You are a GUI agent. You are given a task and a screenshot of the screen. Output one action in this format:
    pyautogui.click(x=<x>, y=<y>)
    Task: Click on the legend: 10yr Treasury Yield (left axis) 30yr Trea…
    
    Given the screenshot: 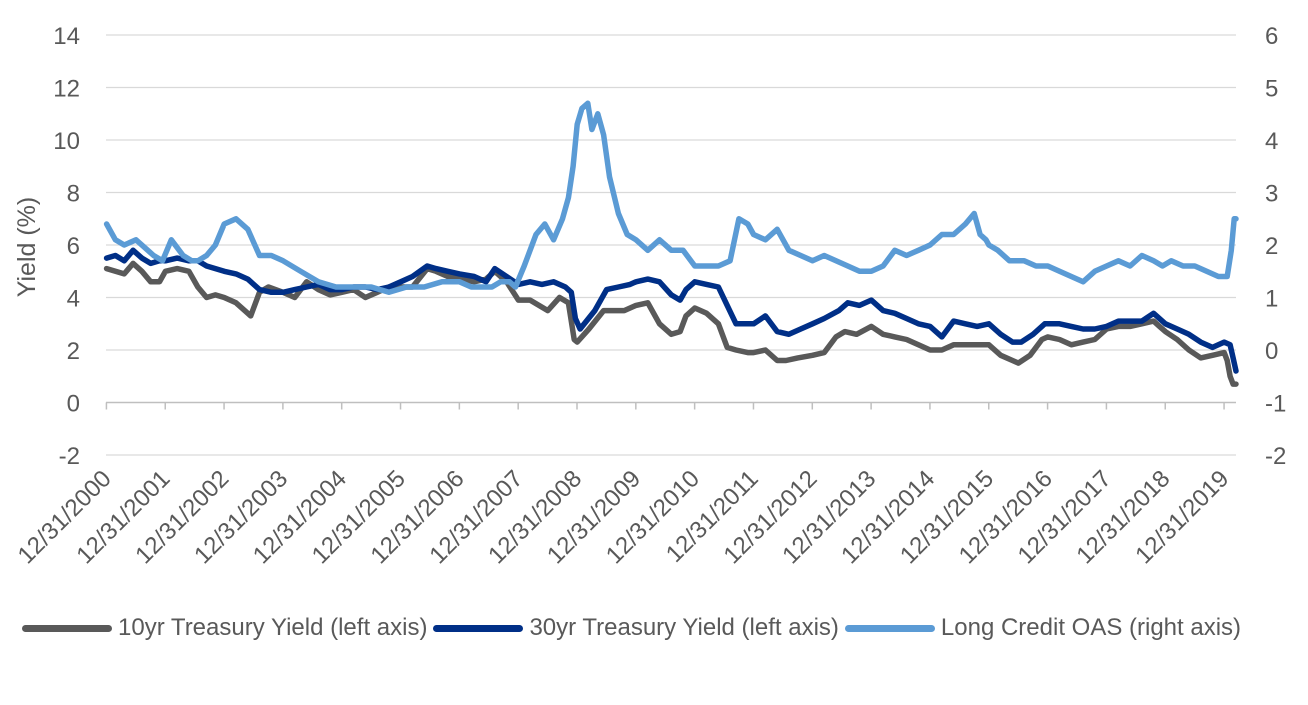 What is the action you would take?
    pyautogui.click(x=631, y=628)
    